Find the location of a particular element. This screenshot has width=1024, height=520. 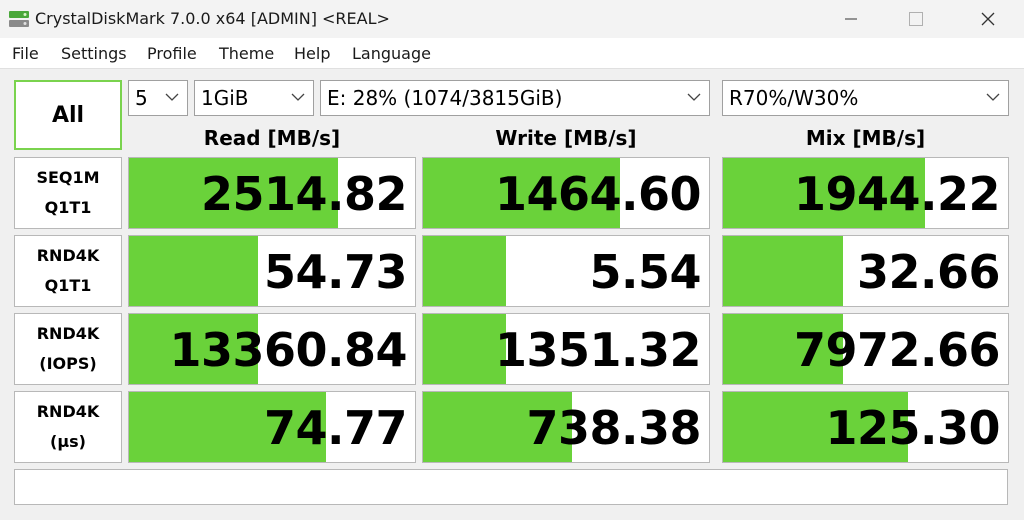

read-value: 74.77 is located at coordinates (335, 428).